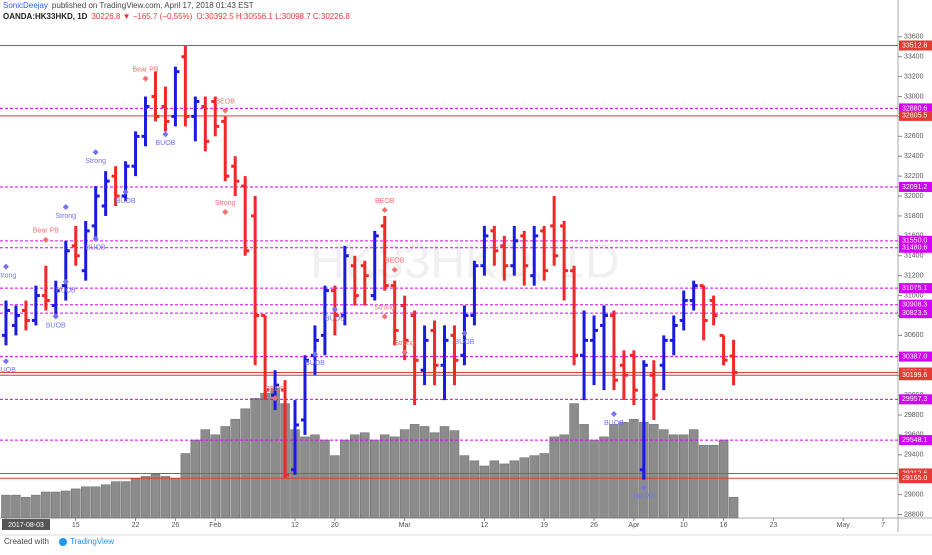 The image size is (932, 555). Describe the element at coordinates (914, 57) in the screenshot. I see `y-tick-label: 33400` at that location.